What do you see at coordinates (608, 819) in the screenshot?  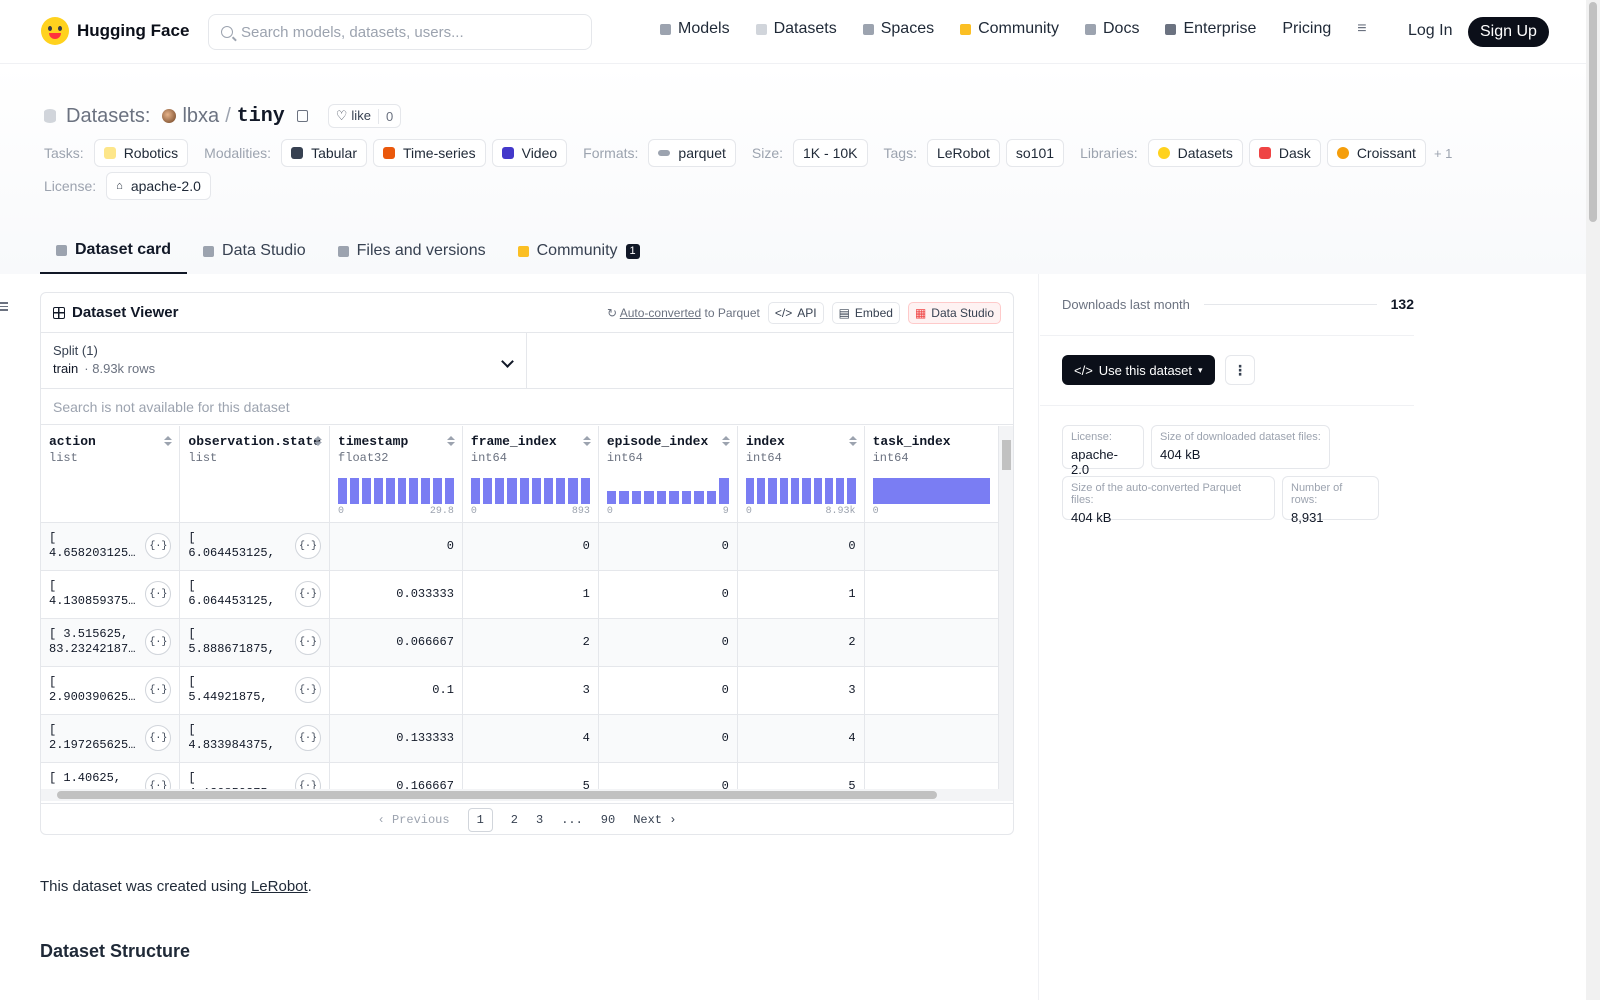 I see `page-90-button: 90` at bounding box center [608, 819].